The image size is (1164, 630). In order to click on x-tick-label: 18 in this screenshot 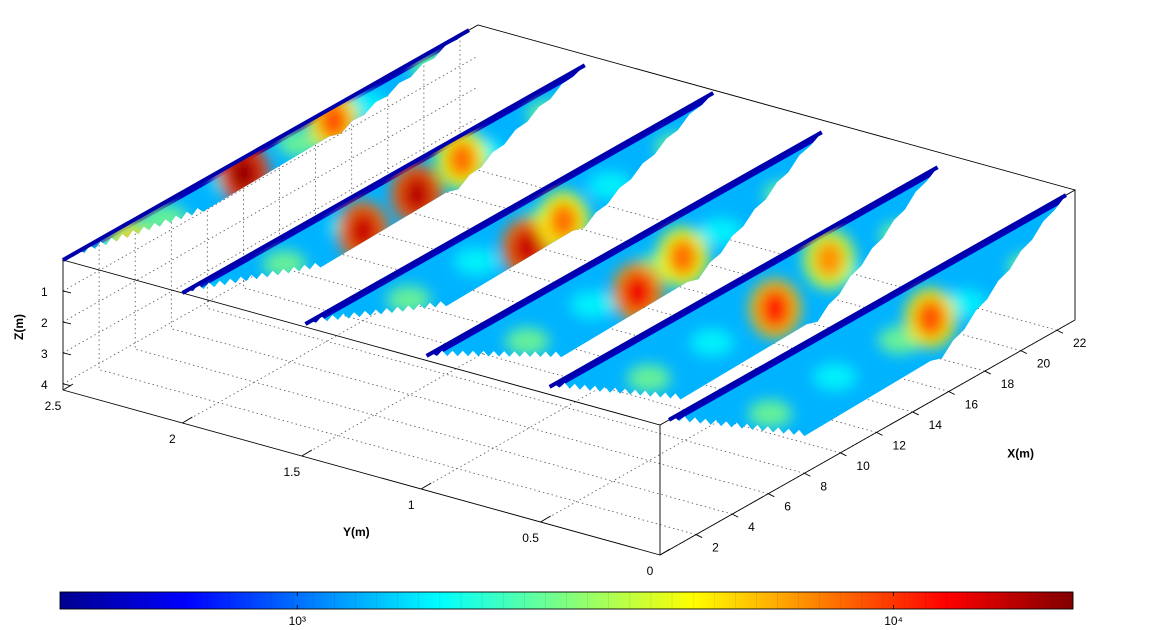, I will do `click(1008, 384)`.